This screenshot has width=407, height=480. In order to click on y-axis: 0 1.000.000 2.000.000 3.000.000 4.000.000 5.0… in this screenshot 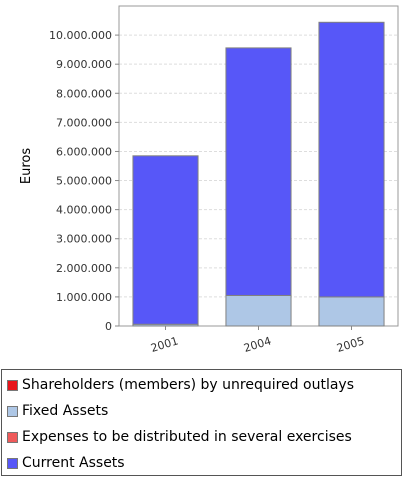, I will do `click(84, 181)`.